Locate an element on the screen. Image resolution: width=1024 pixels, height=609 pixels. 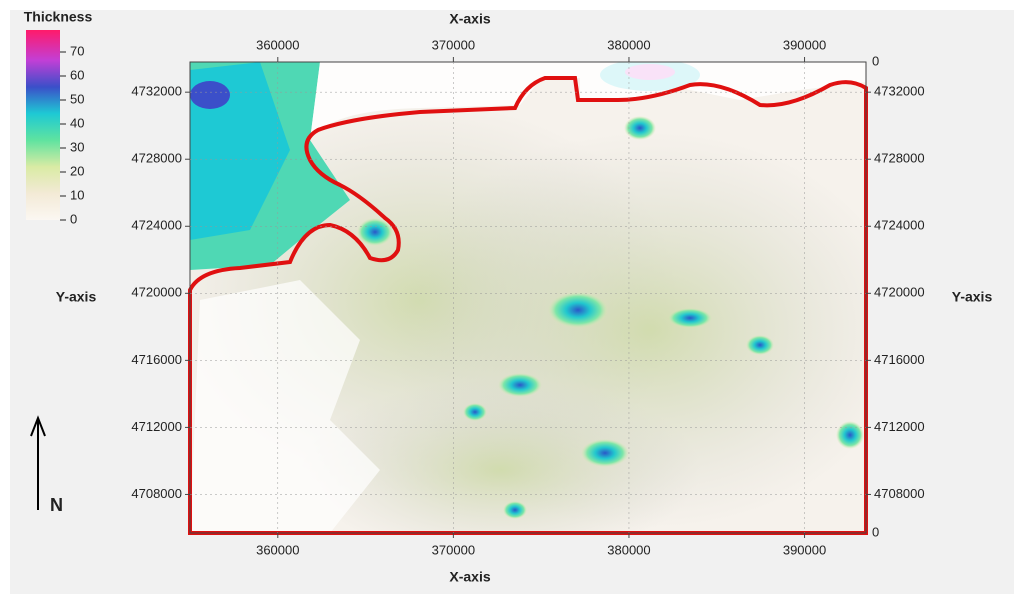
legend-tick-label: 60 is located at coordinates (77, 74).